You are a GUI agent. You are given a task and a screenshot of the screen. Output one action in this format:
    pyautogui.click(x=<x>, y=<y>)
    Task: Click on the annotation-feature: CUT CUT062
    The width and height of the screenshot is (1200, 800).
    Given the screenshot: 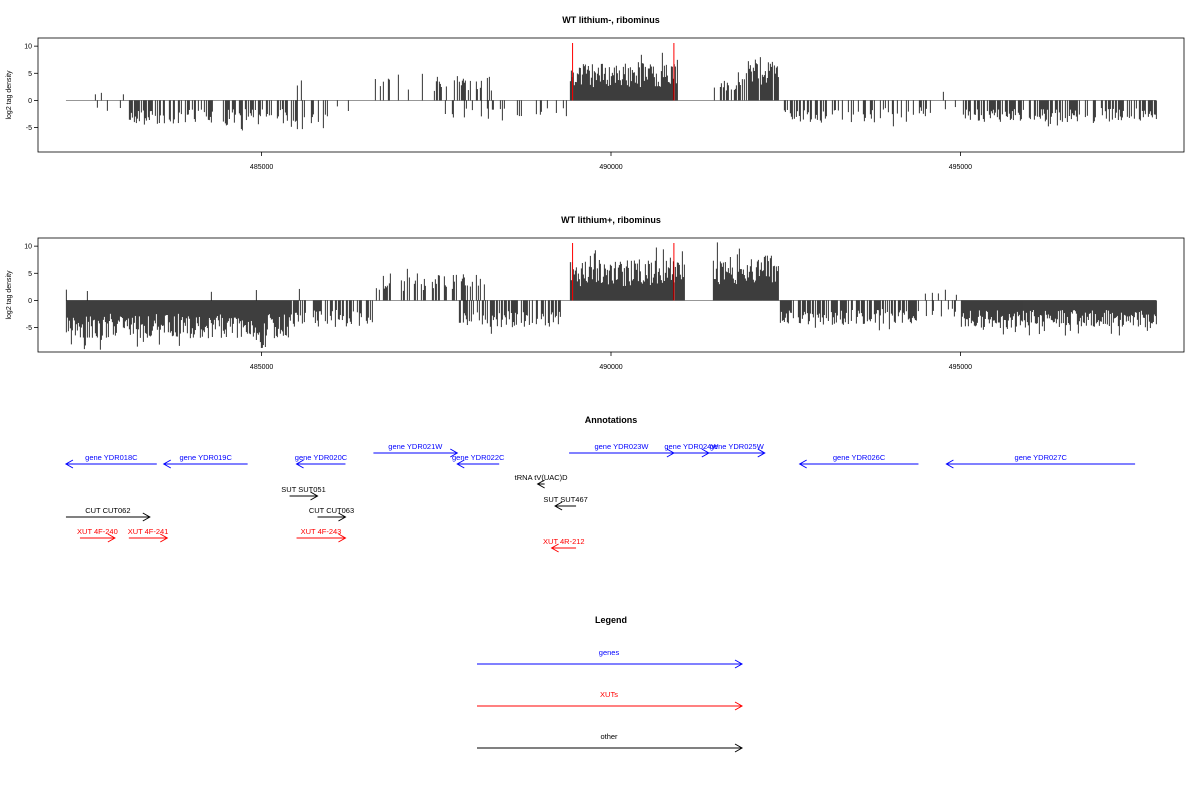 What is the action you would take?
    pyautogui.click(x=108, y=514)
    